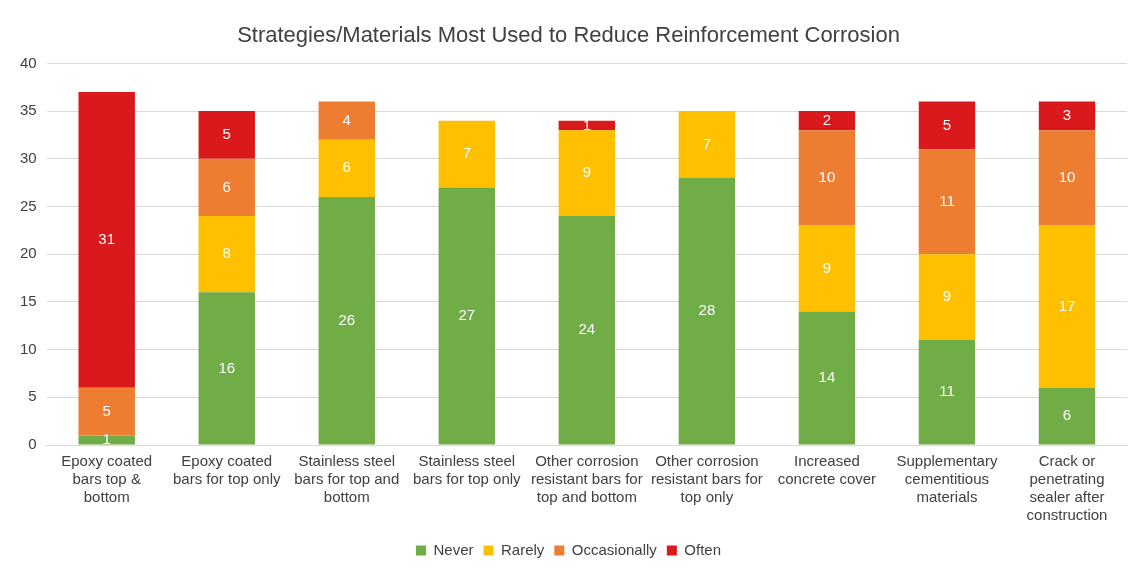  Describe the element at coordinates (347, 479) in the screenshot. I see `x-tick-label: Stainless steel bars for top and bottom` at that location.